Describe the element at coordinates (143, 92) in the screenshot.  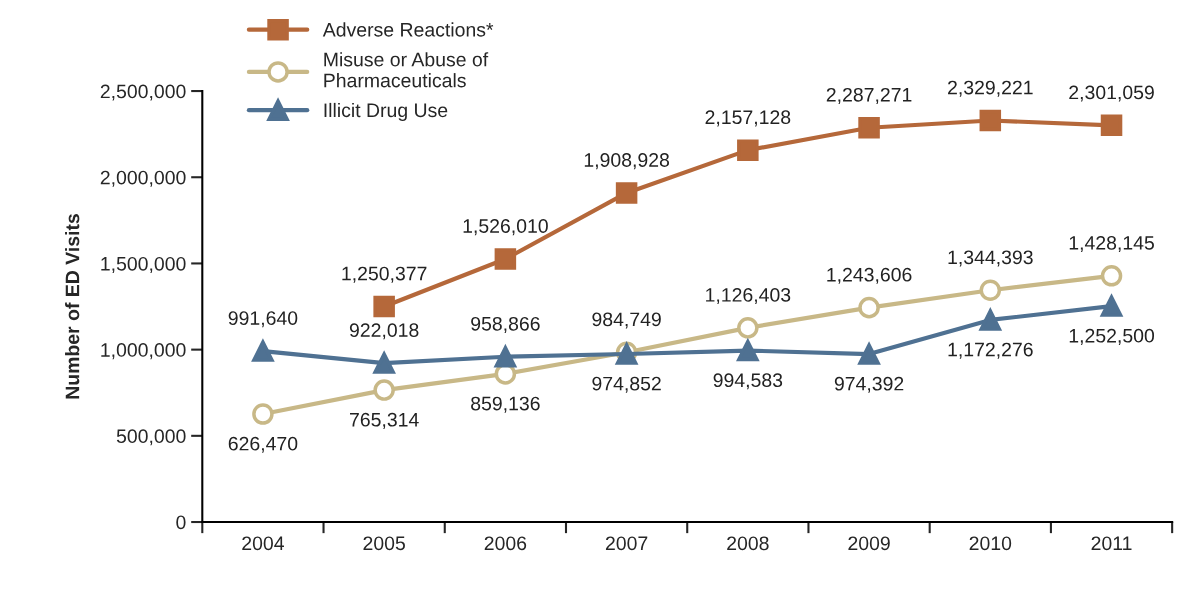
I see `y-tick-label: 2,500,000` at that location.